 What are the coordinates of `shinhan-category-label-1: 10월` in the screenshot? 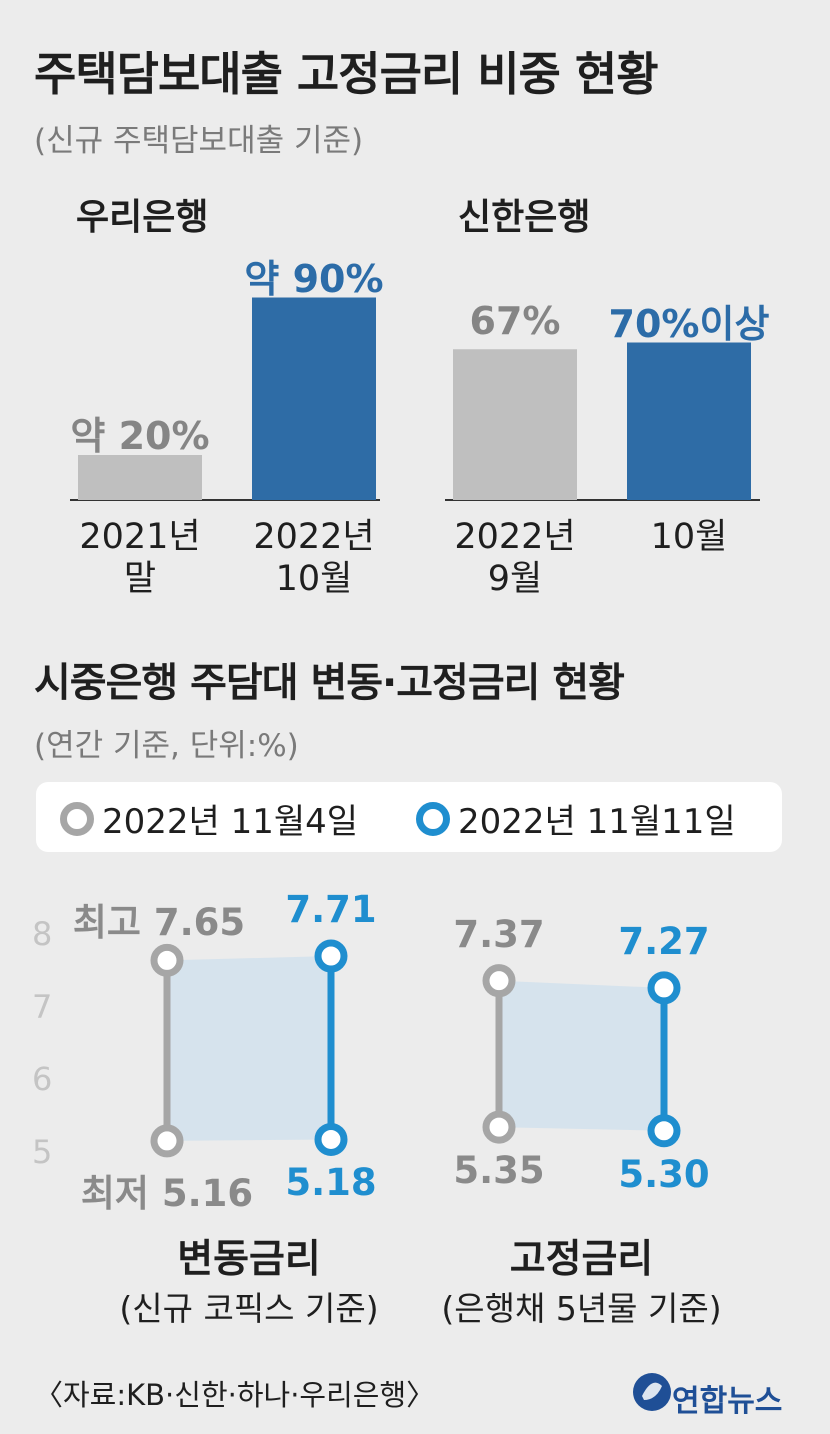 It's located at (689, 537).